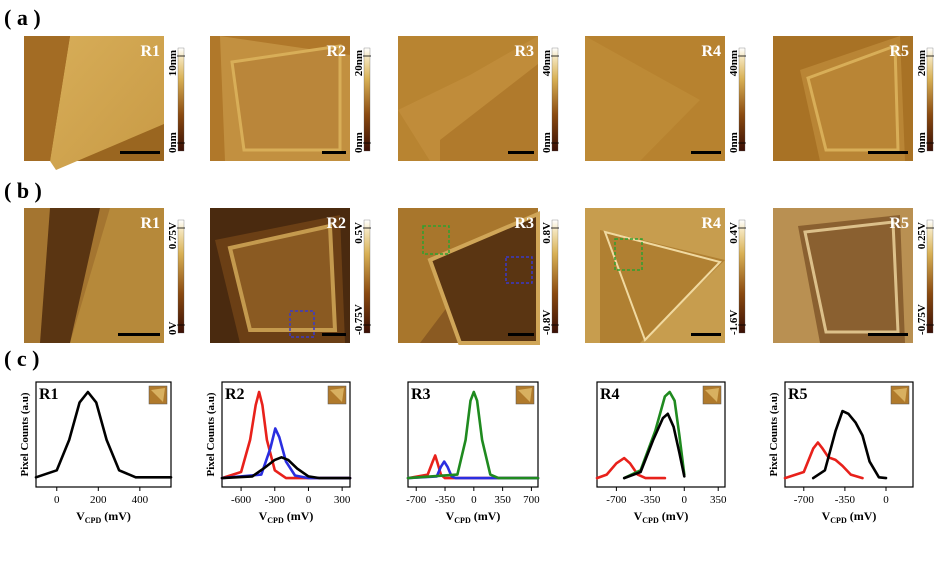 This screenshot has height=567, width=949. I want to click on x-tick-label: -300, so click(275, 500).